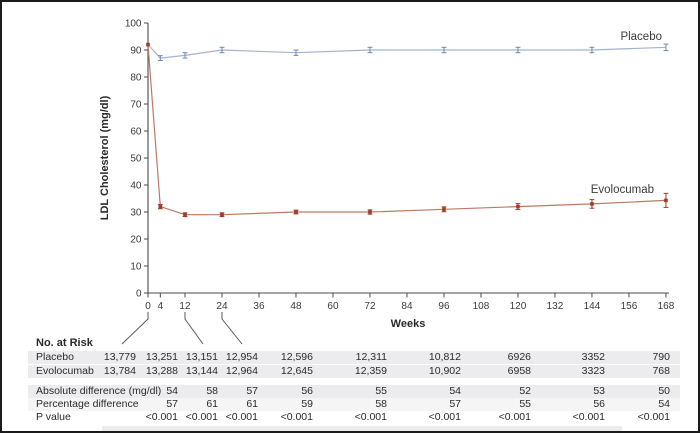  What do you see at coordinates (307, 404) in the screenshot?
I see `risk-cell: 59` at bounding box center [307, 404].